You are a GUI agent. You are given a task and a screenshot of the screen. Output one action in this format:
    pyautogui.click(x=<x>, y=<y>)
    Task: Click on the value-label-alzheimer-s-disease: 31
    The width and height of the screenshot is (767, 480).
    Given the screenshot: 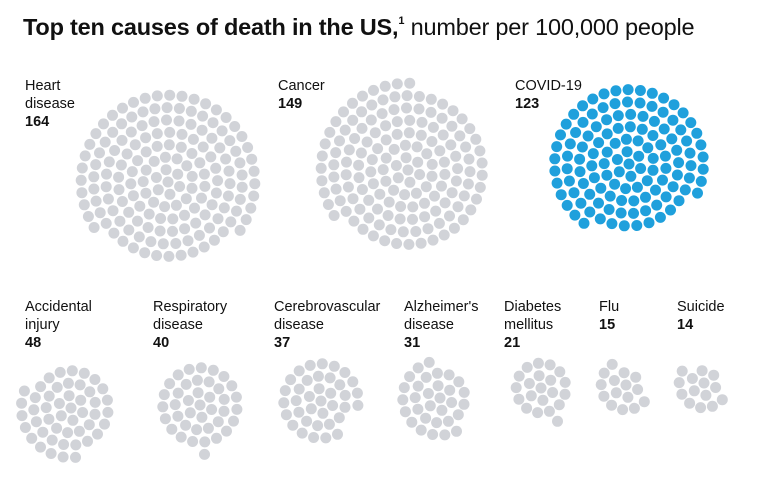 What is the action you would take?
    pyautogui.click(x=412, y=343)
    